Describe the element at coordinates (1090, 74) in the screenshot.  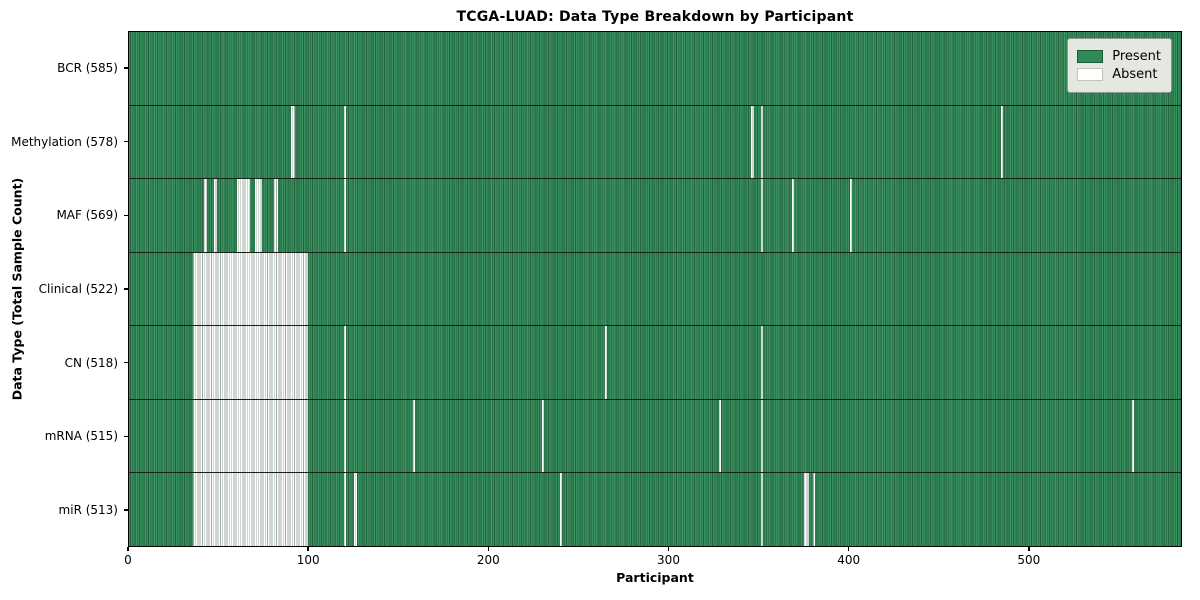
I see `legend-swatch-absent` at that location.